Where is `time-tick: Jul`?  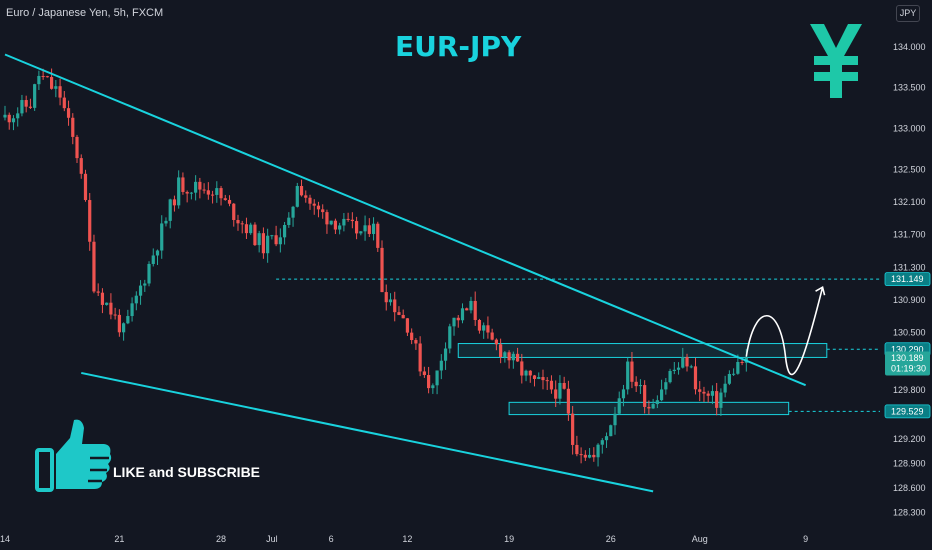 time-tick: Jul is located at coordinates (272, 539).